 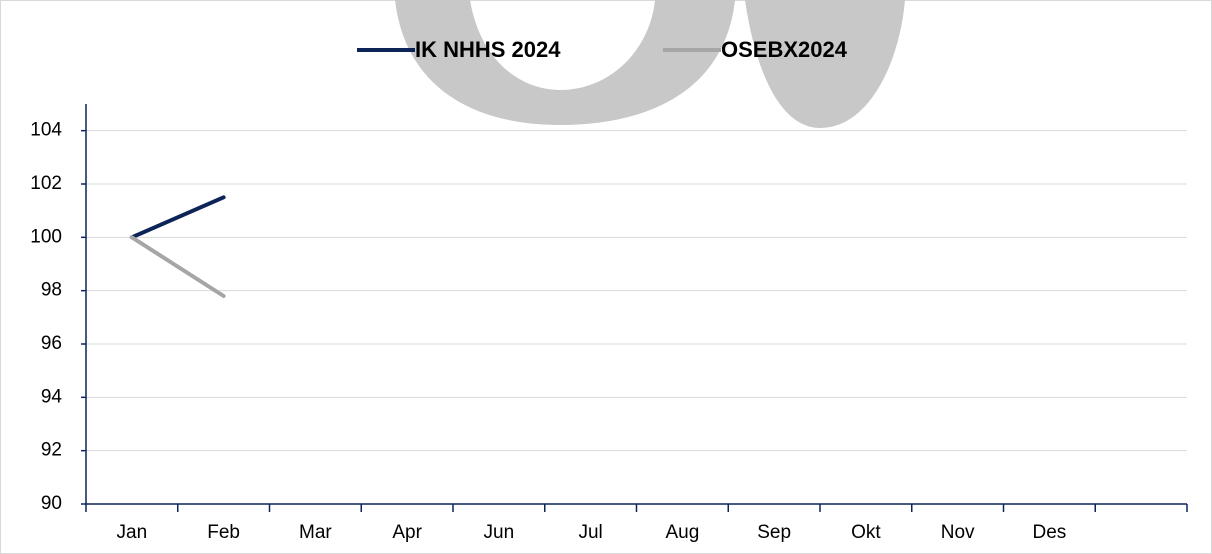 What do you see at coordinates (499, 532) in the screenshot?
I see `x-tick-label: Jun` at bounding box center [499, 532].